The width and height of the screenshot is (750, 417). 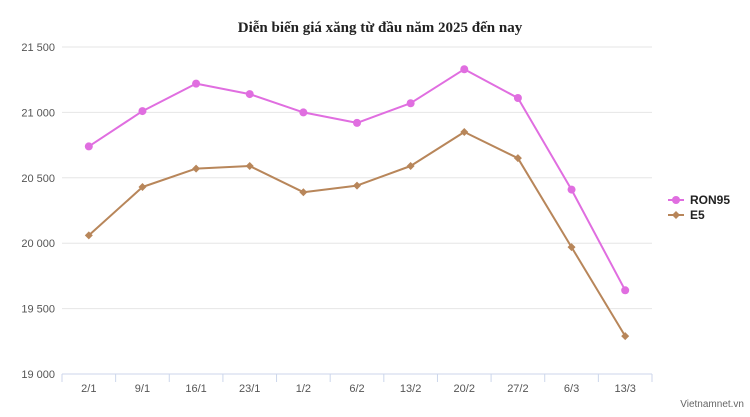 What do you see at coordinates (624, 389) in the screenshot?
I see `x-tick-label: 13/3` at bounding box center [624, 389].